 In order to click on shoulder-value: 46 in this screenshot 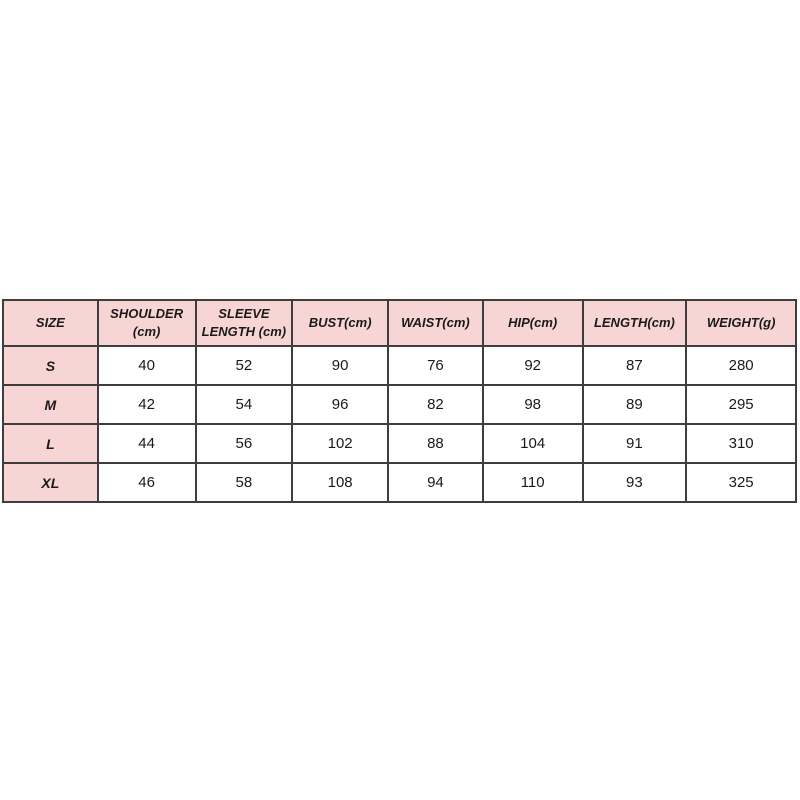, I will do `click(146, 482)`.